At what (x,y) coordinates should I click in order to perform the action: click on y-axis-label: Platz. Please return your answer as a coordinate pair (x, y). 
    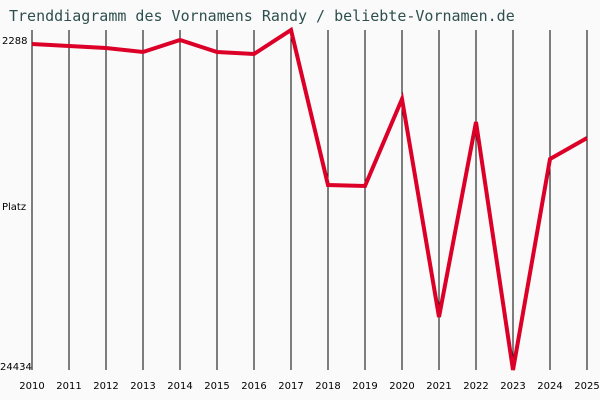
    Looking at the image, I should click on (14, 207).